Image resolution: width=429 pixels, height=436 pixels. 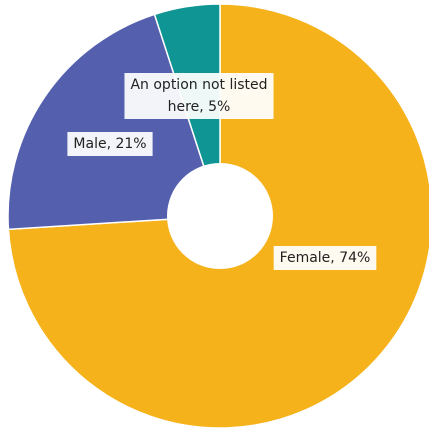 I want to click on data-label-line: Male, 21%, so click(x=109, y=144).